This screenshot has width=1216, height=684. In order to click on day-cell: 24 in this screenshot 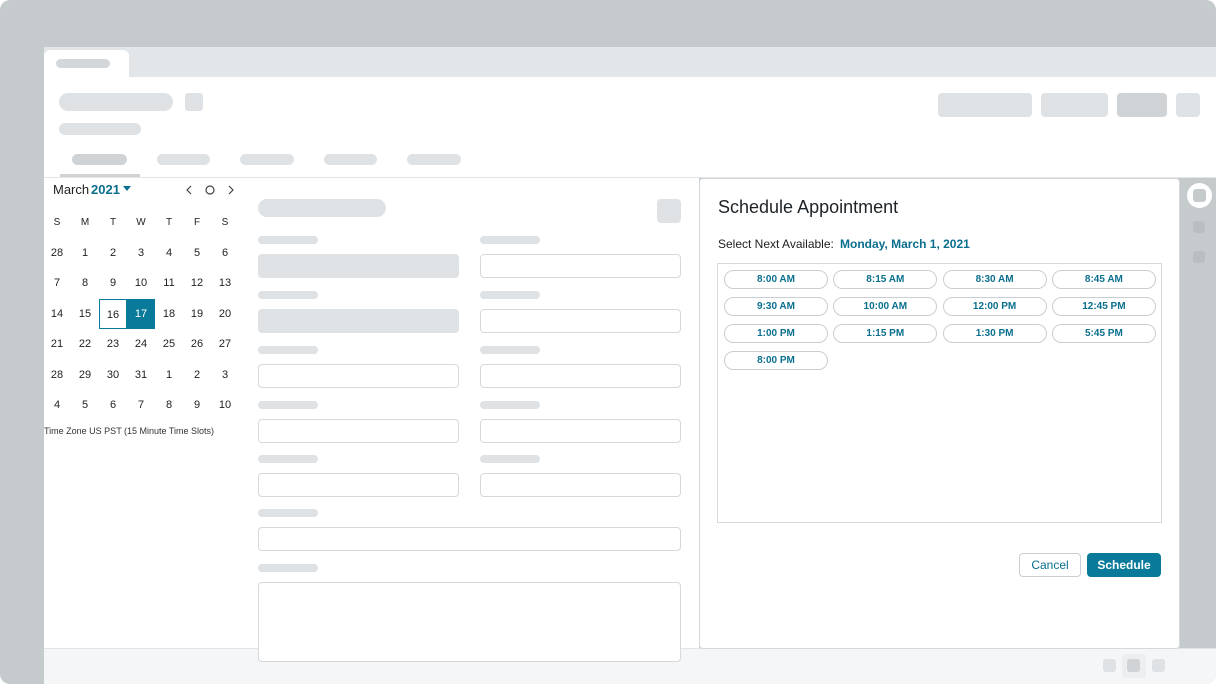, I will do `click(141, 344)`.